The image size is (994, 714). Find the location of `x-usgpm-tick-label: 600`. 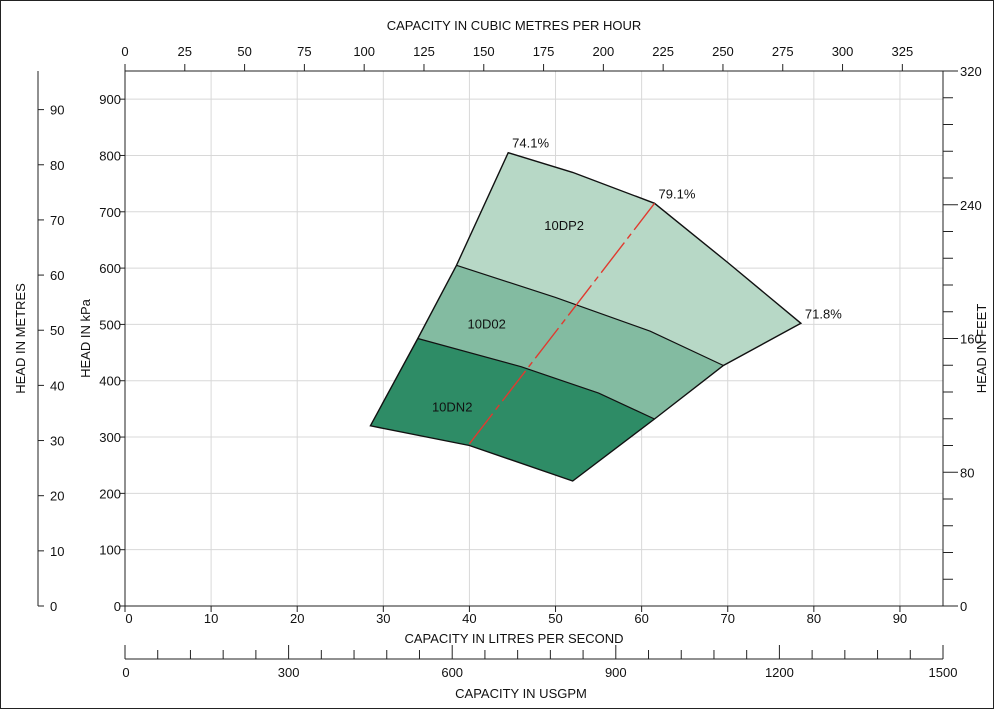

x-usgpm-tick-label: 600 is located at coordinates (452, 672).